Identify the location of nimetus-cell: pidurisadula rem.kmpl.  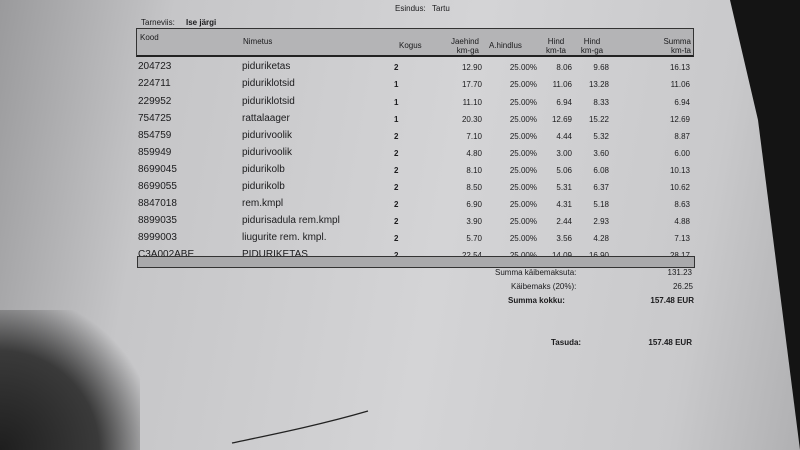
(291, 220).